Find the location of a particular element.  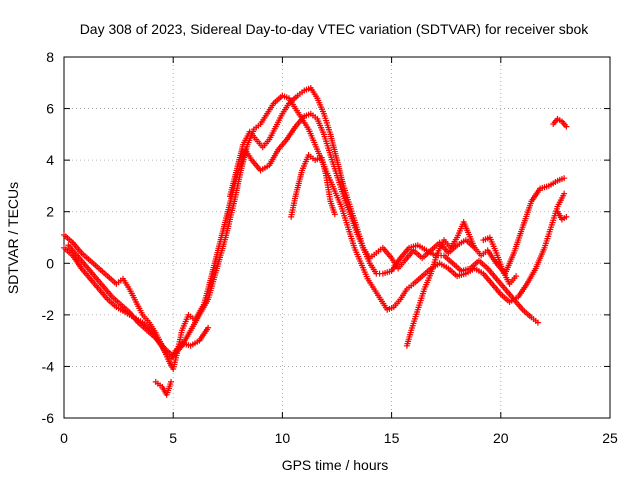

y-tick-label: 4 is located at coordinates (50, 160).